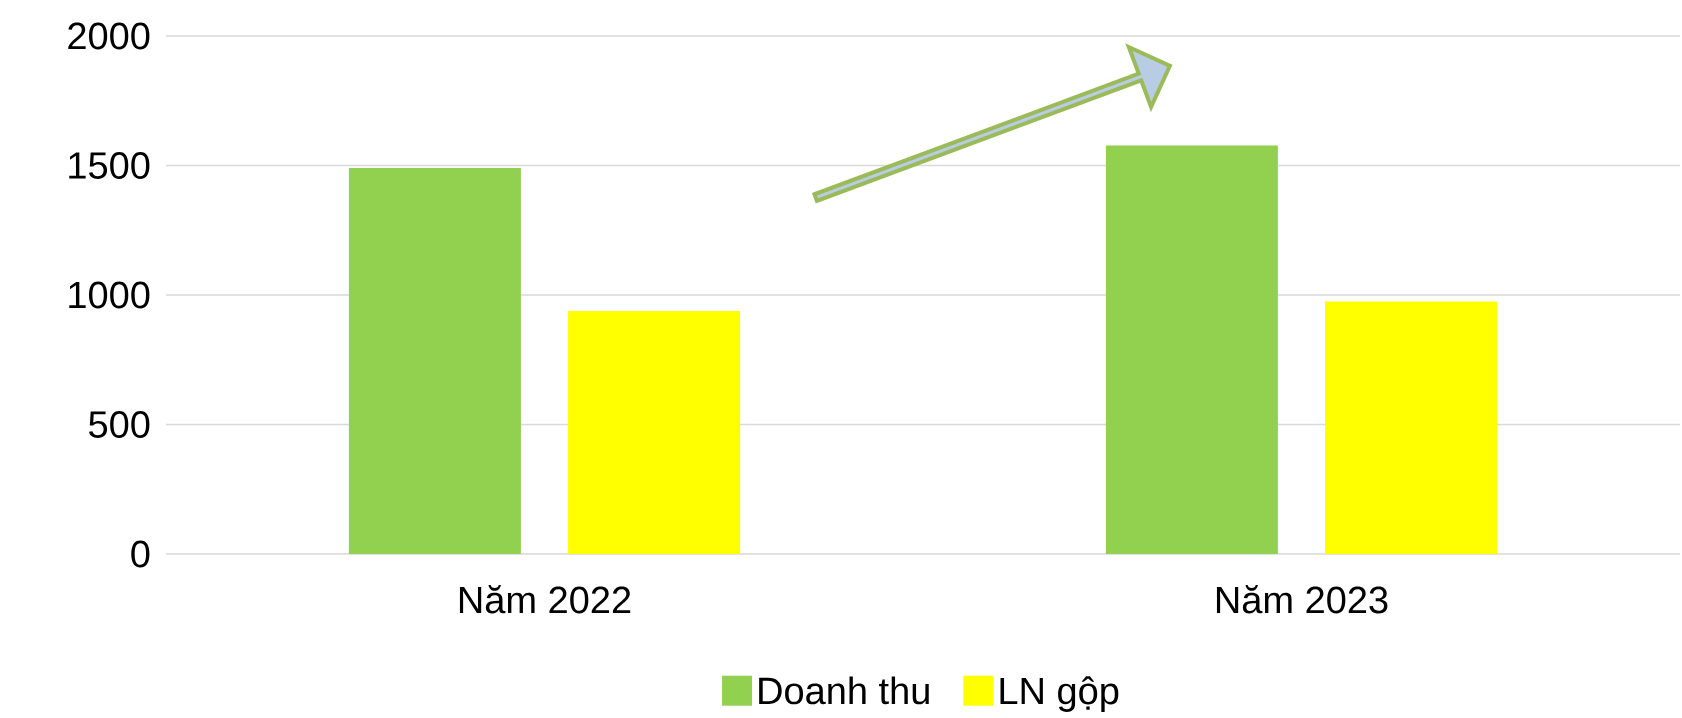 The width and height of the screenshot is (1682, 718). What do you see at coordinates (119, 424) in the screenshot?
I see `y-tick-label: 500` at bounding box center [119, 424].